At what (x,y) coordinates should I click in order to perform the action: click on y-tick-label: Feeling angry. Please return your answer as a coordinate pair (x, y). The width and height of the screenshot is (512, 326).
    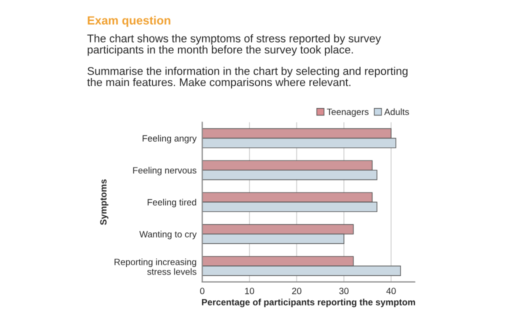
    Looking at the image, I should click on (169, 139).